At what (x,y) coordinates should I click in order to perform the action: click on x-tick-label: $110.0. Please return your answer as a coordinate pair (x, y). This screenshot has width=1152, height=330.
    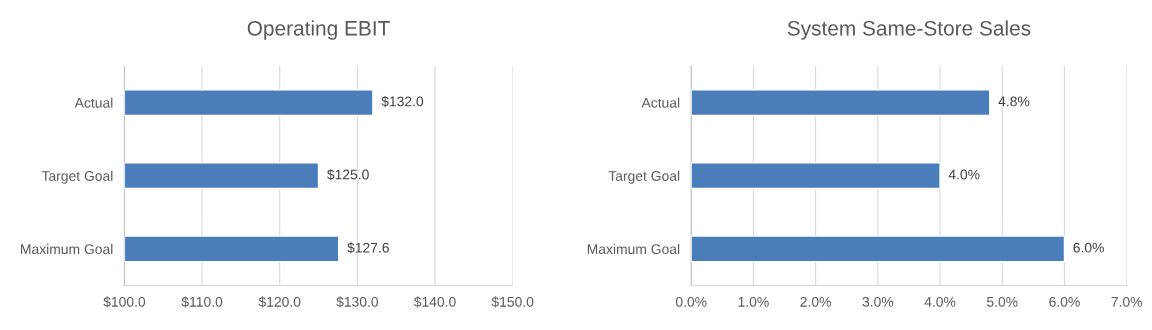
    Looking at the image, I should click on (202, 302).